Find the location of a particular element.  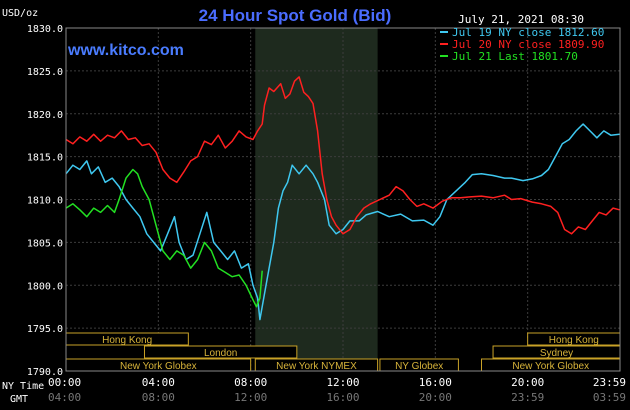

ny-time-label: NY Time is located at coordinates (23, 386).